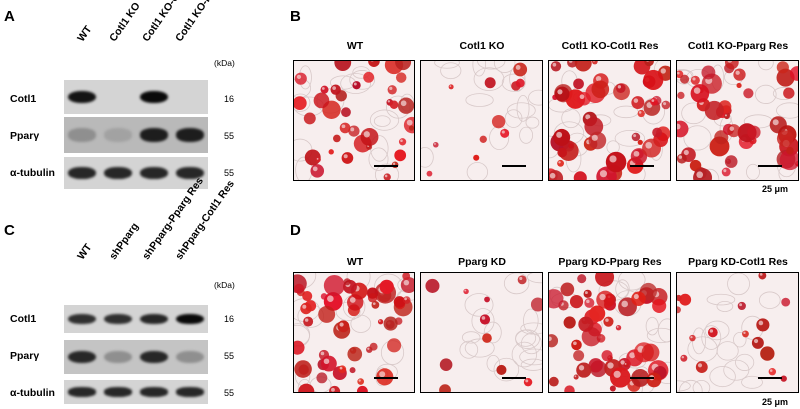 The height and width of the screenshot is (409, 800). I want to click on kda-label-a: (kDa), so click(224, 63).